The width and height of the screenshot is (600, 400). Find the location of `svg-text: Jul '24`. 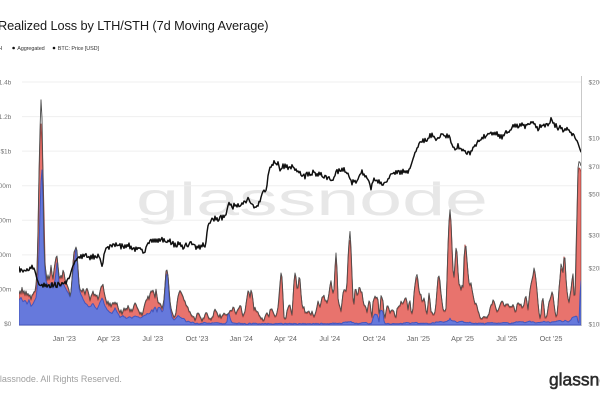

svg-text: Jul '24 is located at coordinates (329, 338).